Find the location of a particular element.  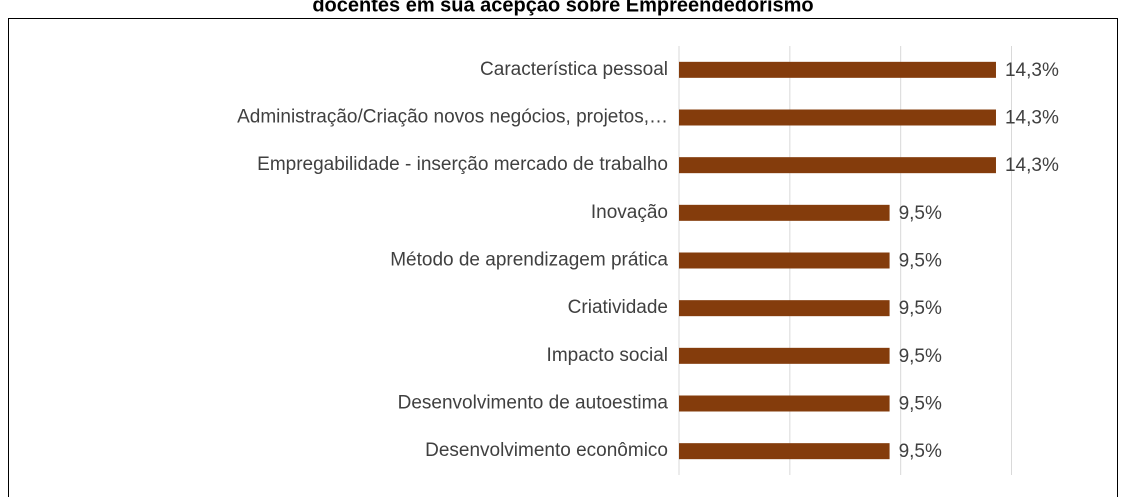

y-tick-label: Criatividade is located at coordinates (618, 307).